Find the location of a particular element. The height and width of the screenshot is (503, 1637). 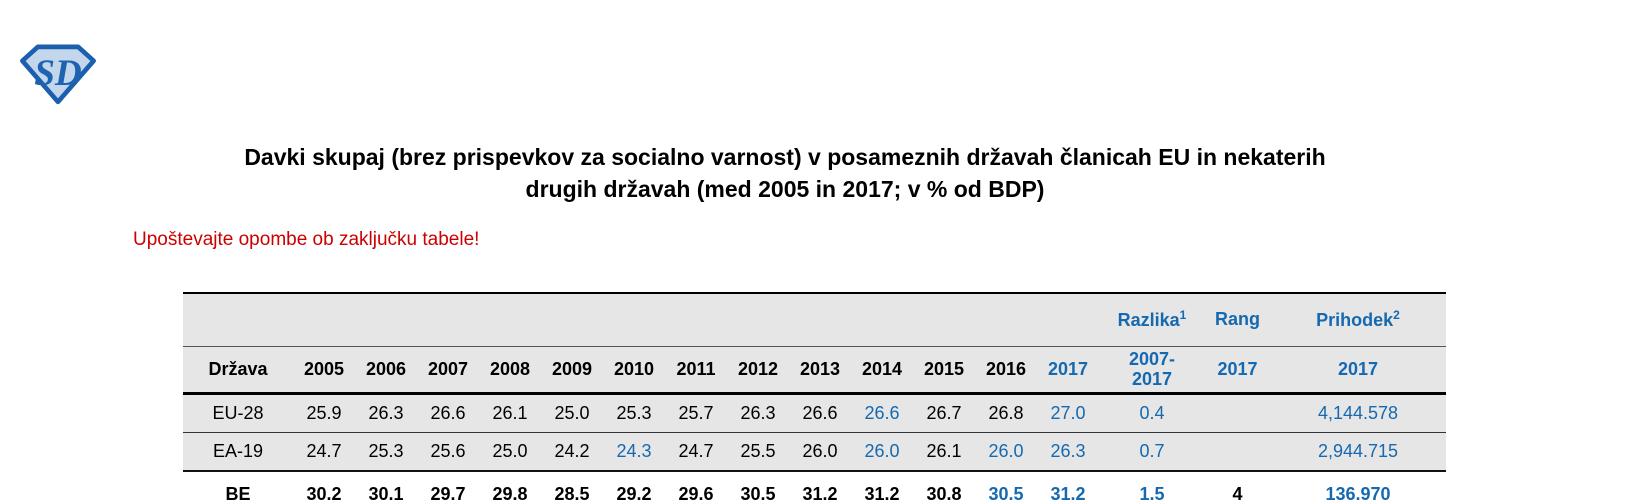

table-cell: 27.0 is located at coordinates (1068, 413).